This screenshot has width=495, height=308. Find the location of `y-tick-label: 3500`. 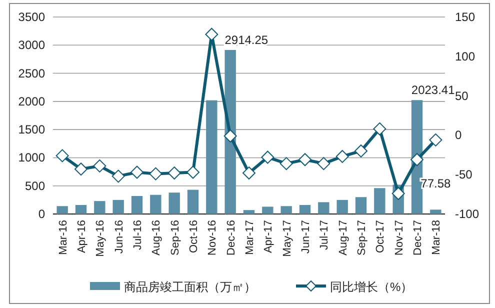

y-tick-label: 3500 is located at coordinates (32, 17).